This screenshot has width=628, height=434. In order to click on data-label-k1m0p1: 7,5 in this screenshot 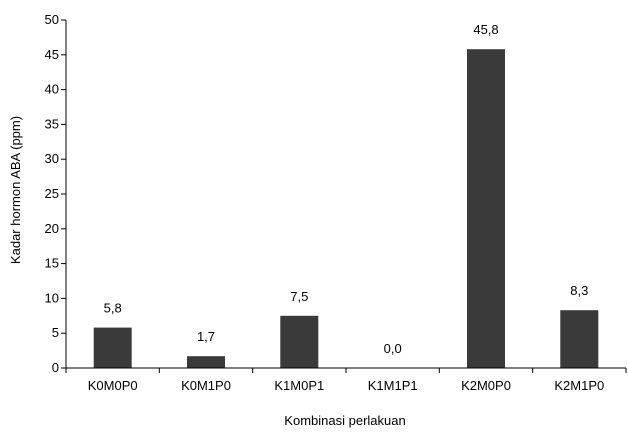, I will do `click(299, 296)`.